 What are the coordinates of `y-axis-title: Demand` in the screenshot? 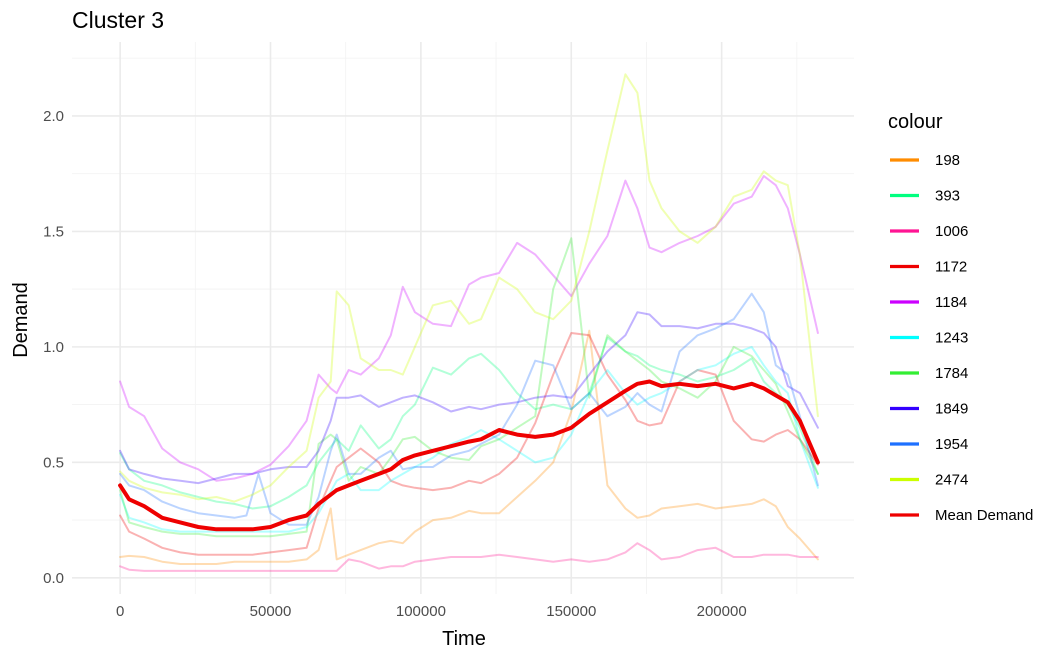 It's located at (21, 320).